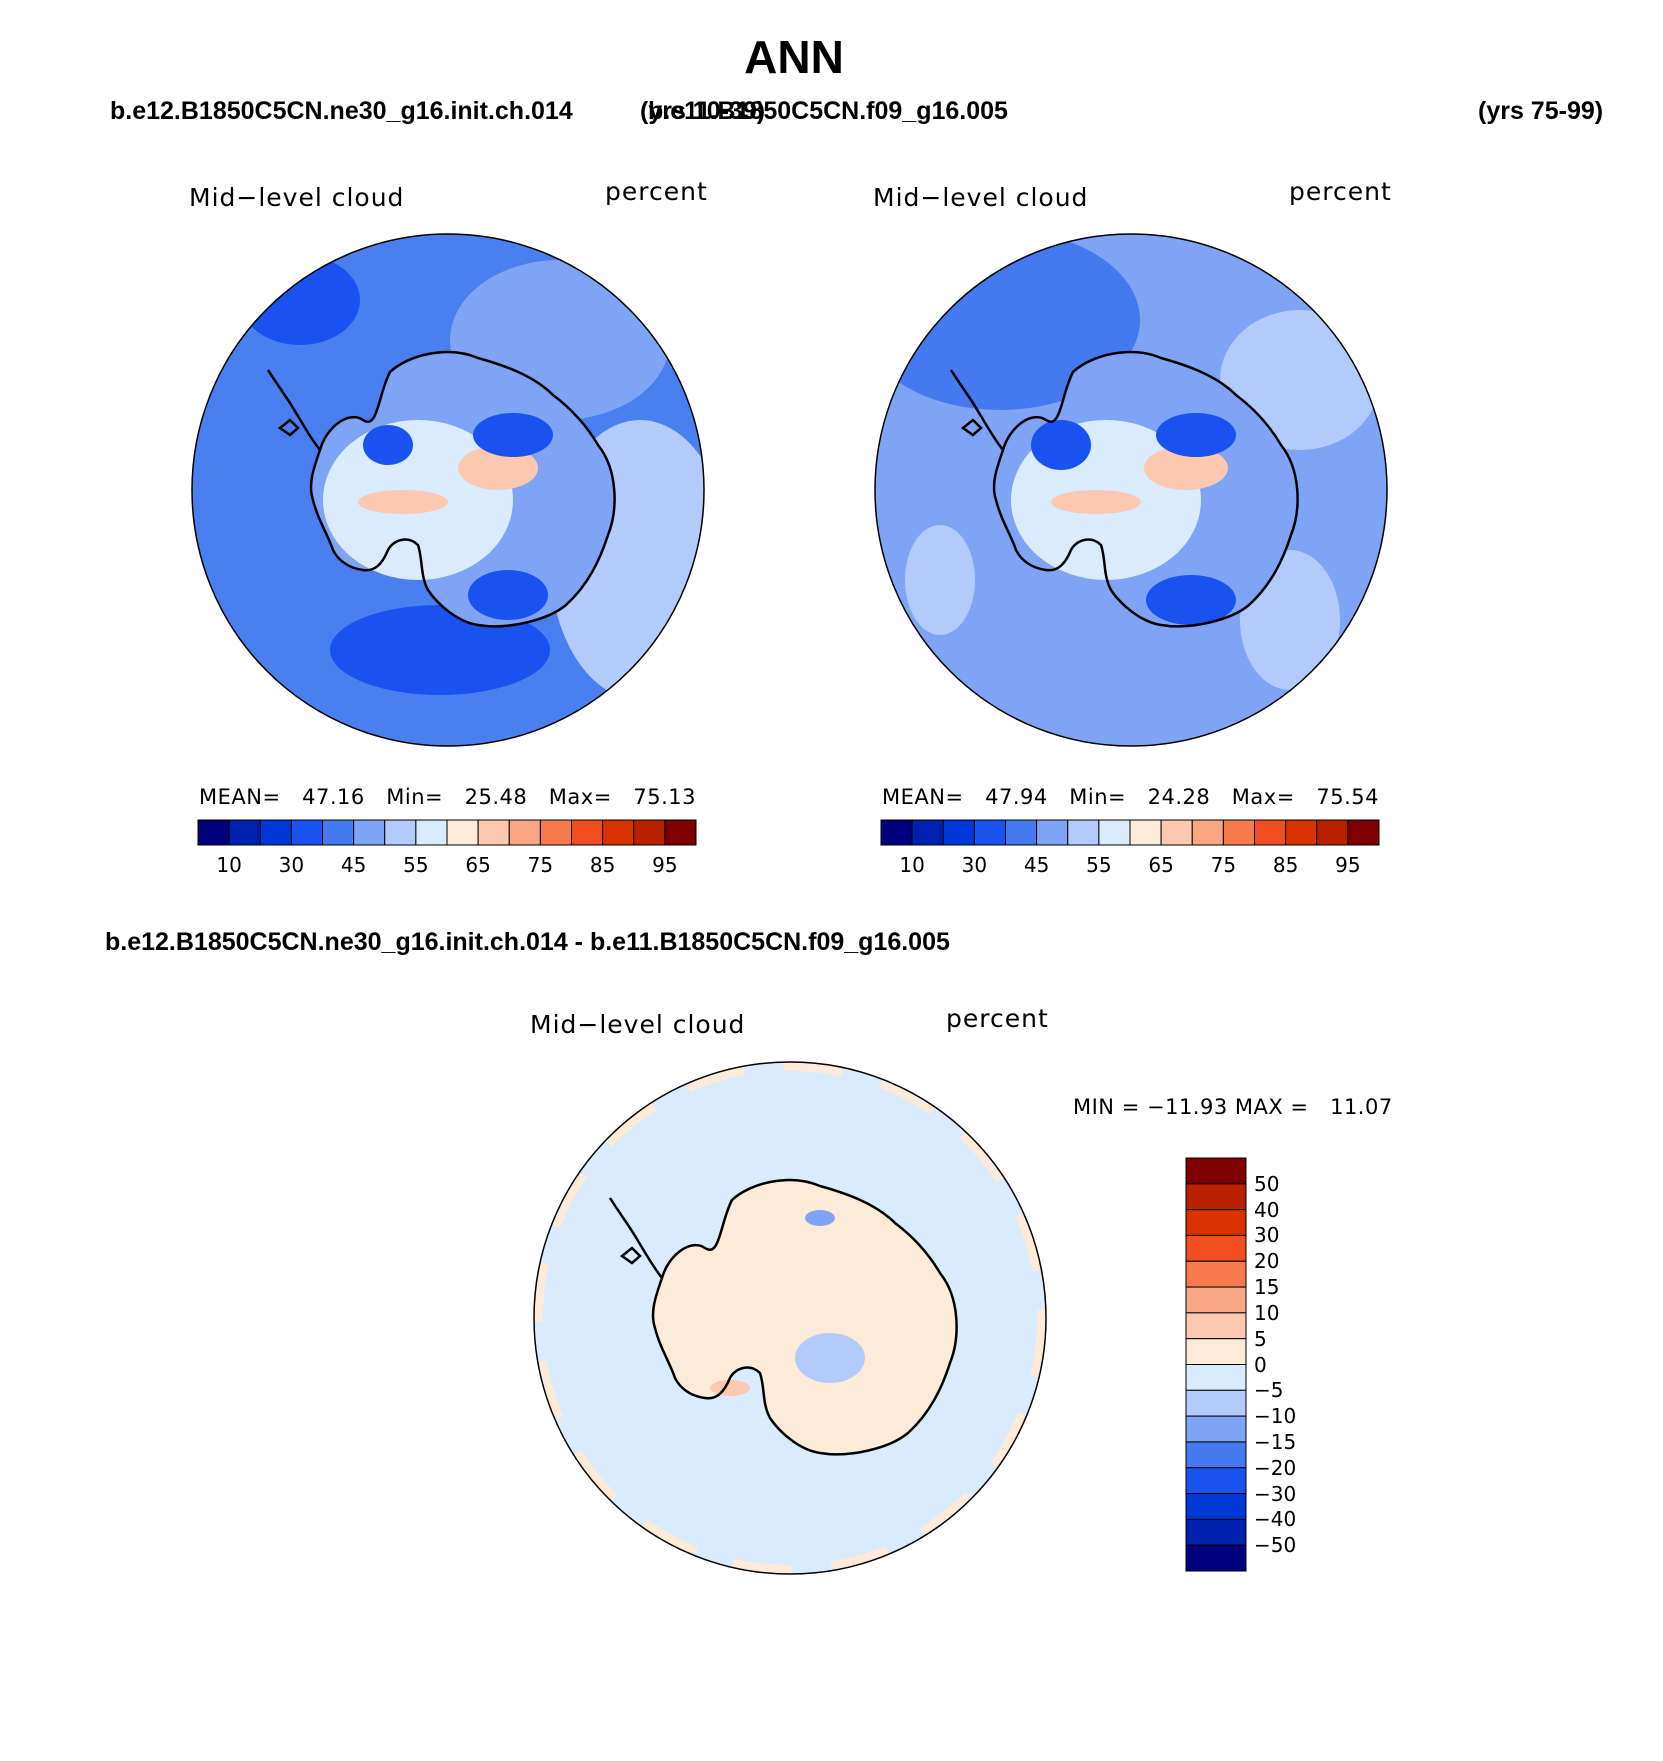  Describe the element at coordinates (1263, 797) in the screenshot. I see `max-label: Max=` at that location.